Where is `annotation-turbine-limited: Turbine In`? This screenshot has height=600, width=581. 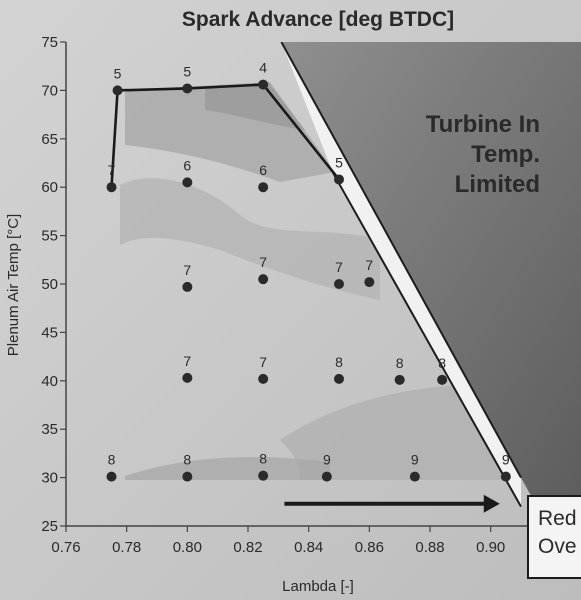 annotation-turbine-limited: Turbine In is located at coordinates (483, 124).